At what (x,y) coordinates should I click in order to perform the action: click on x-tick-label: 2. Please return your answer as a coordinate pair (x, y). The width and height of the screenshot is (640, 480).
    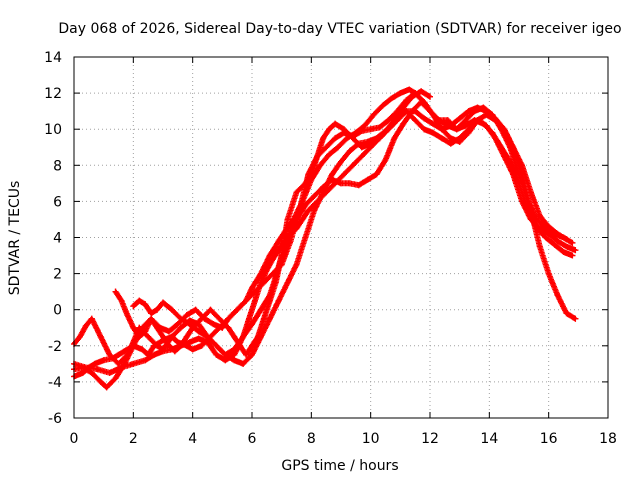
    Looking at the image, I should click on (133, 439).